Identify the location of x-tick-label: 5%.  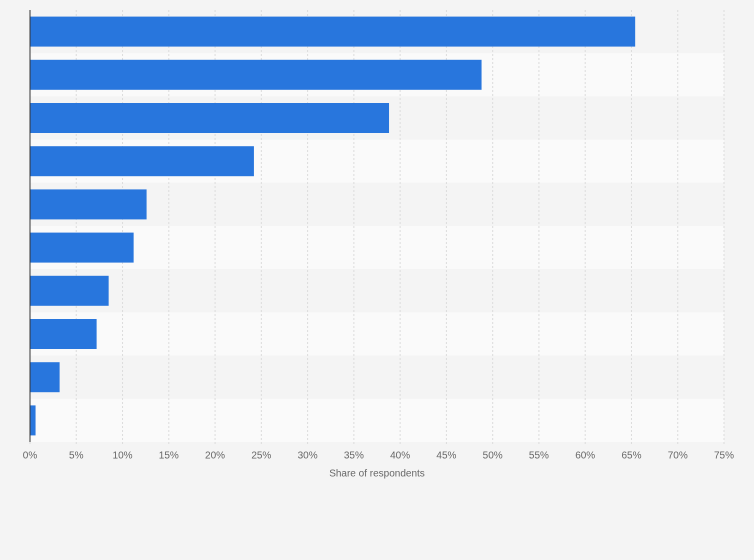
(76, 456).